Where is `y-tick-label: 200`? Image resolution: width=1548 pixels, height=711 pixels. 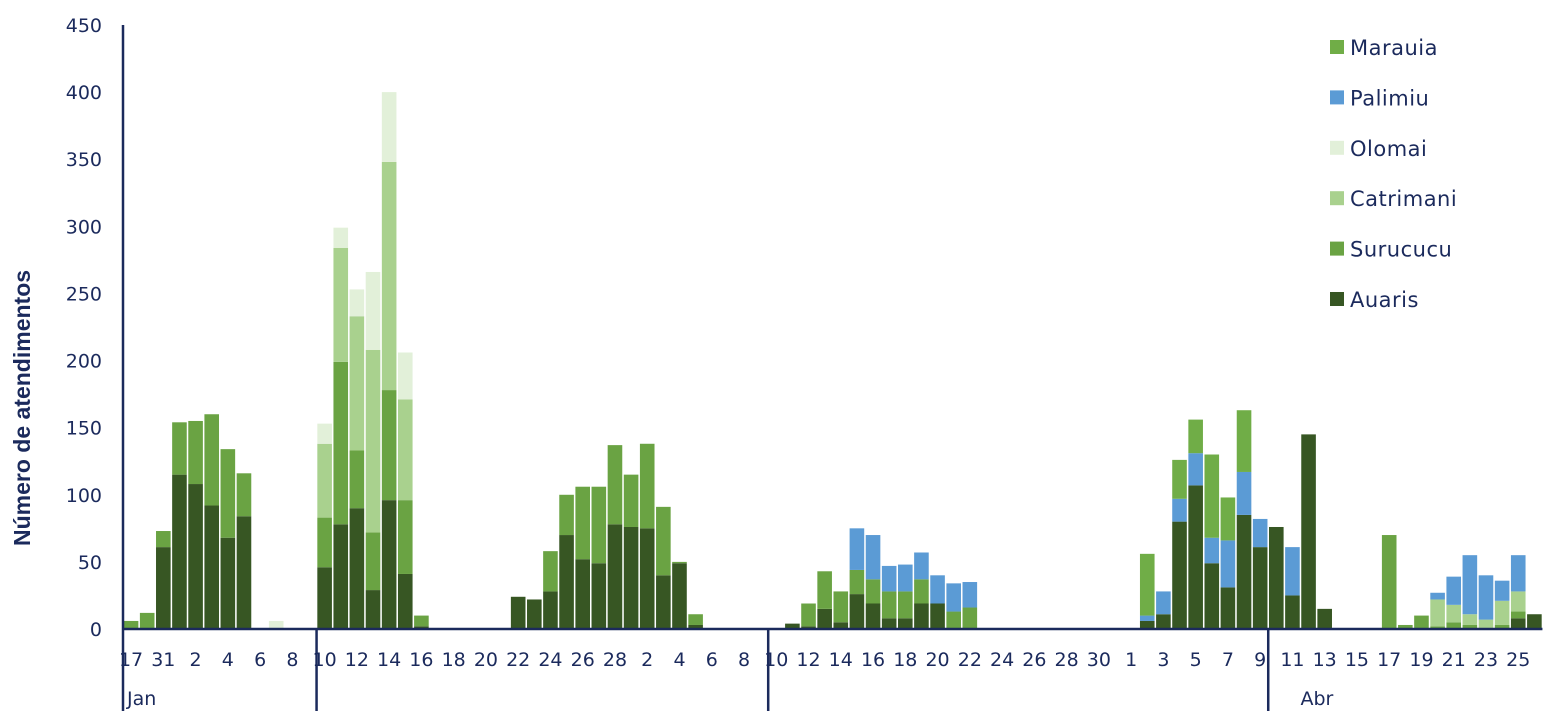 y-tick-label: 200 is located at coordinates (84, 362).